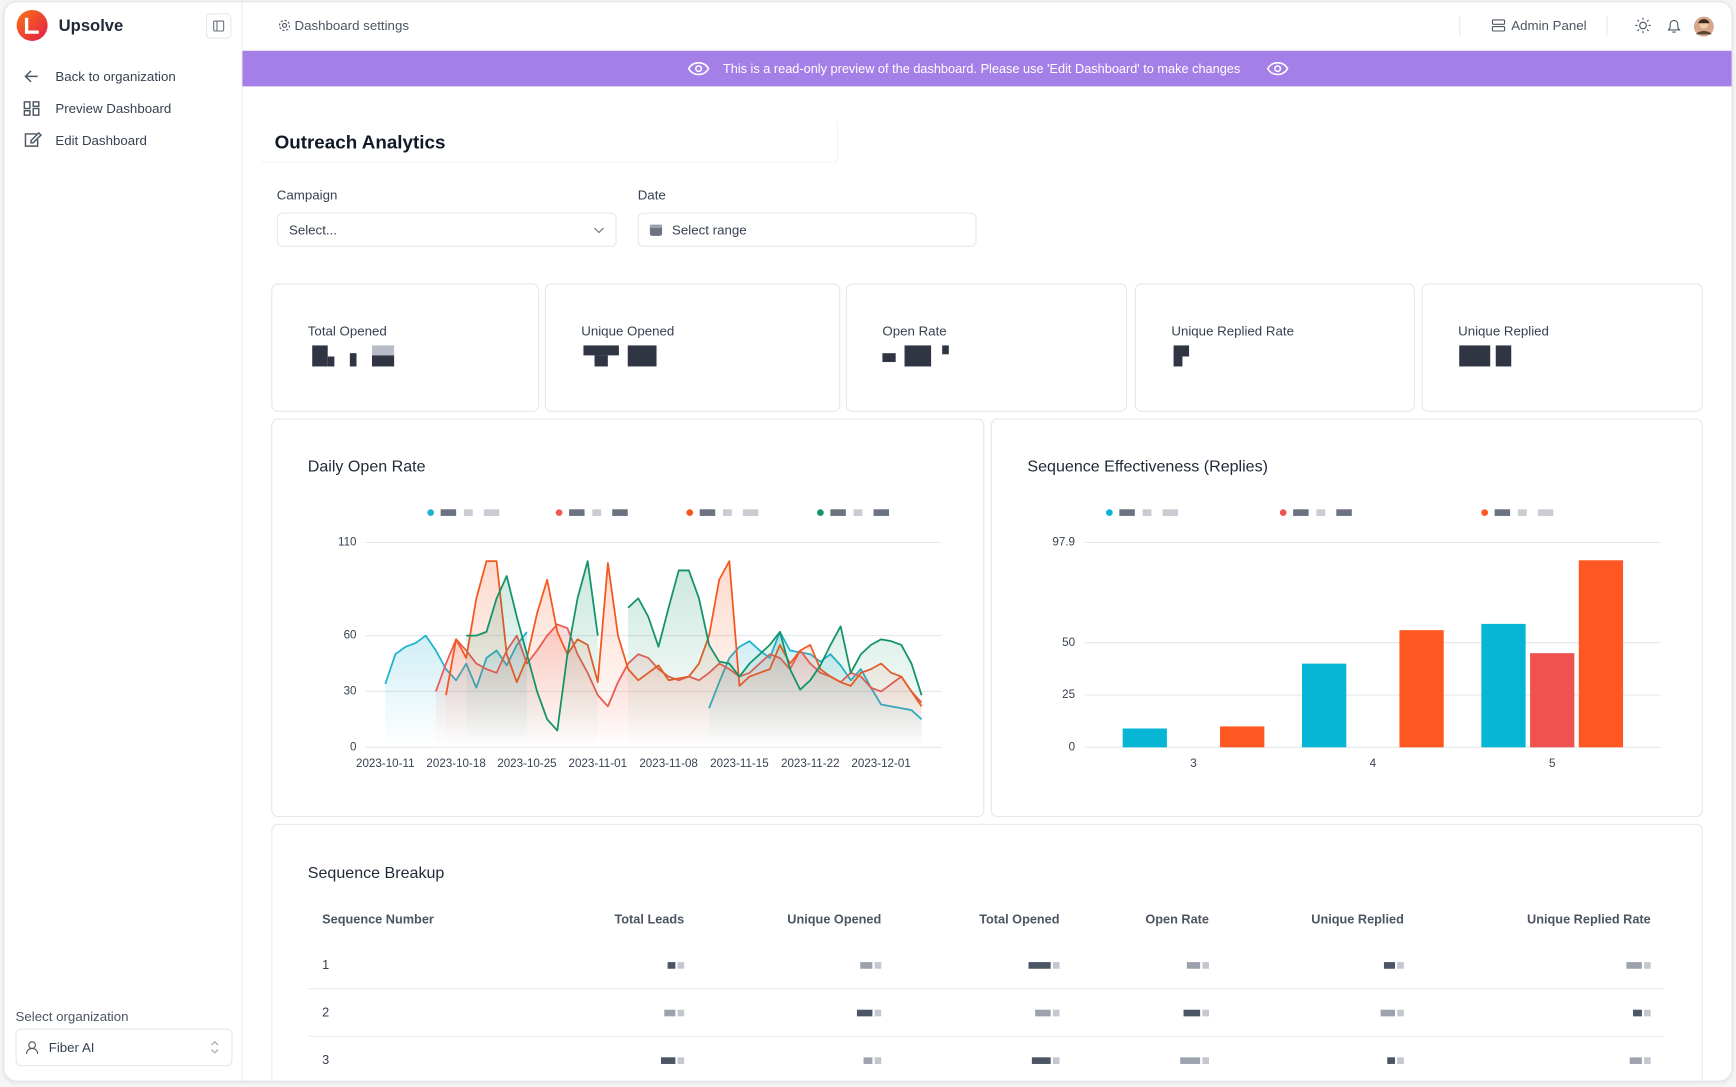 The width and height of the screenshot is (1736, 1087). I want to click on title-card: Outreach Analytics, so click(550, 141).